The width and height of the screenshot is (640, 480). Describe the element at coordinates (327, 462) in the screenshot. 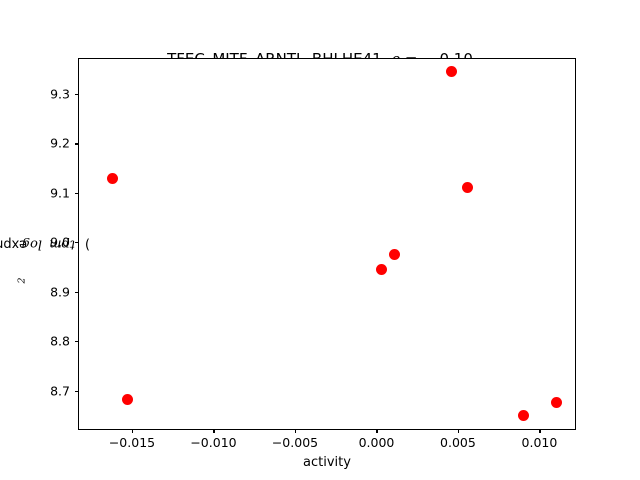

I see `x-axis-label: activity` at that location.